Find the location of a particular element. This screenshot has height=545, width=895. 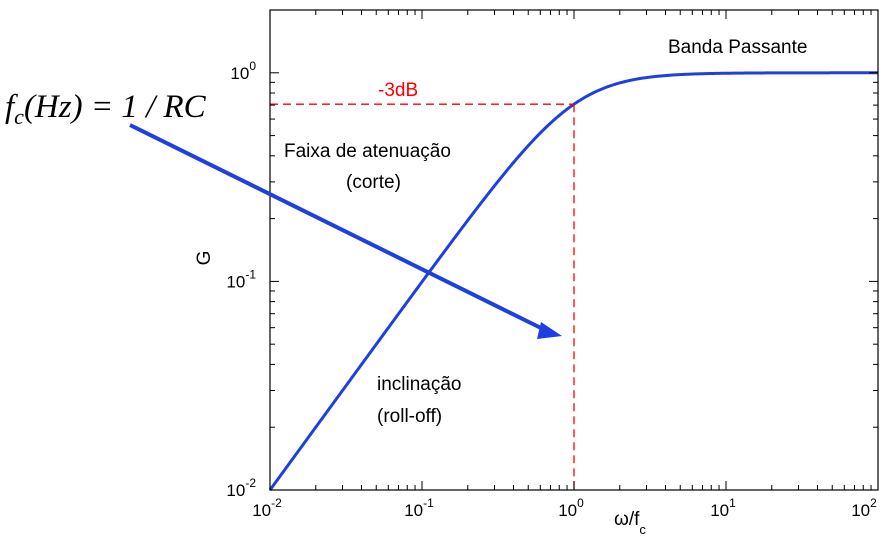

x-tick-label-exponent: 1 is located at coordinates (732, 503).